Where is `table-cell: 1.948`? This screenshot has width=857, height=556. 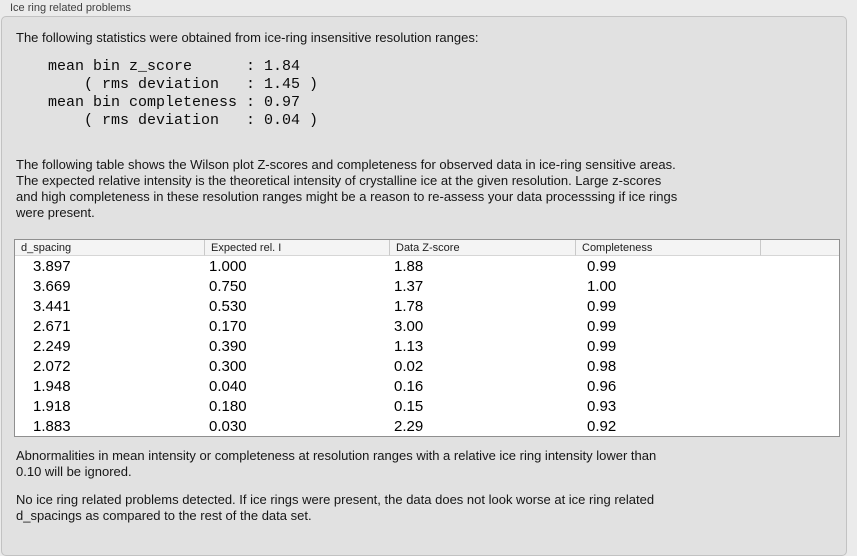
table-cell: 1.948 is located at coordinates (52, 386).